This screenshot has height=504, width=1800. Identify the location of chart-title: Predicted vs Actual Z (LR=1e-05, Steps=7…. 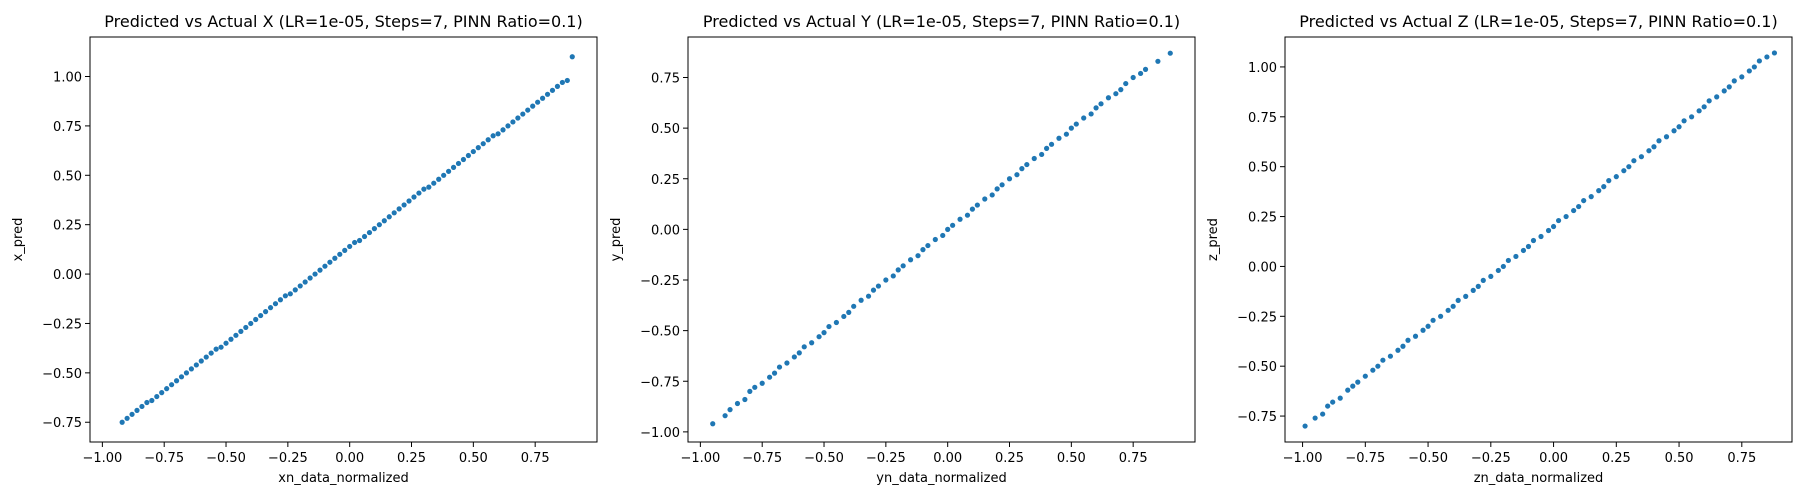
(1538, 21).